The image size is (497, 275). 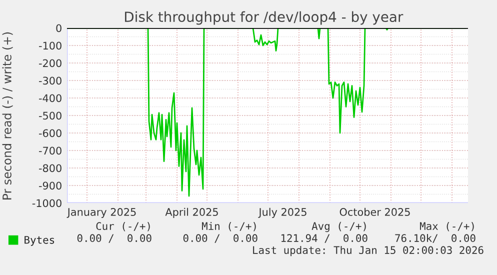 I want to click on x-tick-label: January 2025, so click(x=101, y=213).